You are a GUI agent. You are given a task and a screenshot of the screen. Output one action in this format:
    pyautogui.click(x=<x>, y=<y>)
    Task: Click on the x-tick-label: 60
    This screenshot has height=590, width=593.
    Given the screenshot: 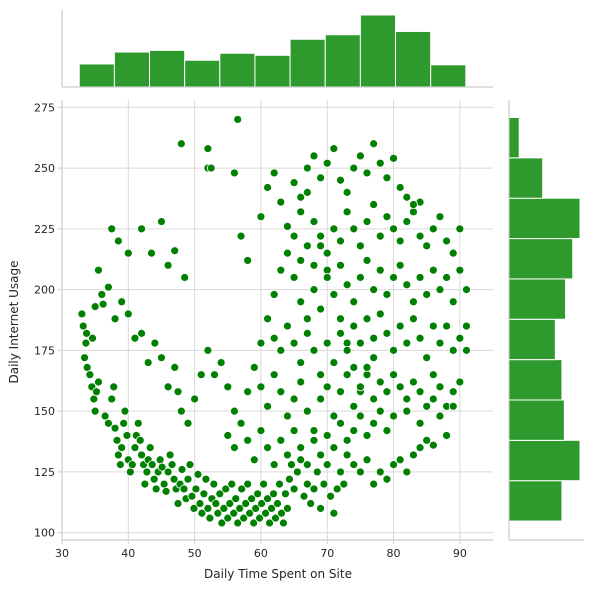 What is the action you would take?
    pyautogui.click(x=261, y=553)
    